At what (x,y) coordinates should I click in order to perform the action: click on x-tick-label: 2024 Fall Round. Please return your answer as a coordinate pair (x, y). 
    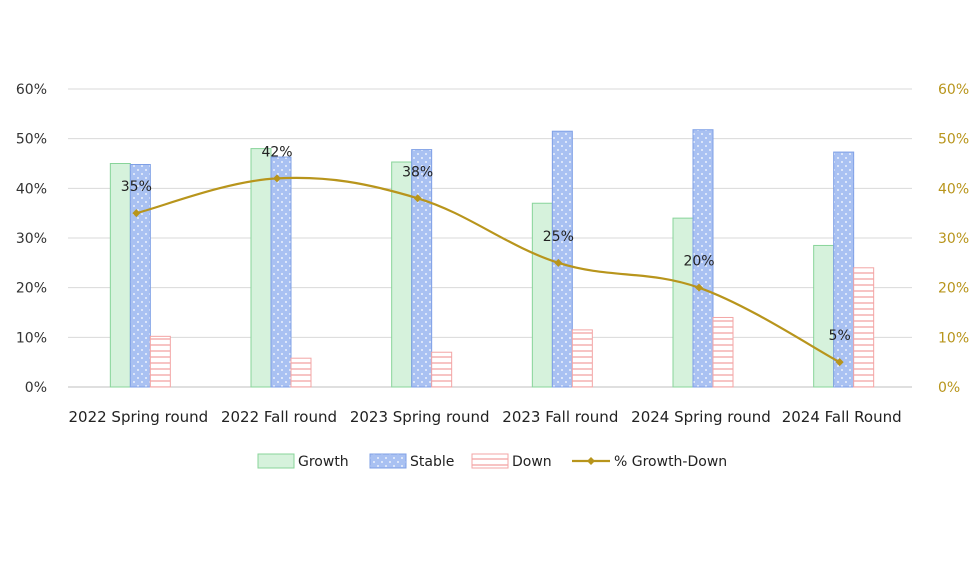
    Looking at the image, I should click on (842, 417).